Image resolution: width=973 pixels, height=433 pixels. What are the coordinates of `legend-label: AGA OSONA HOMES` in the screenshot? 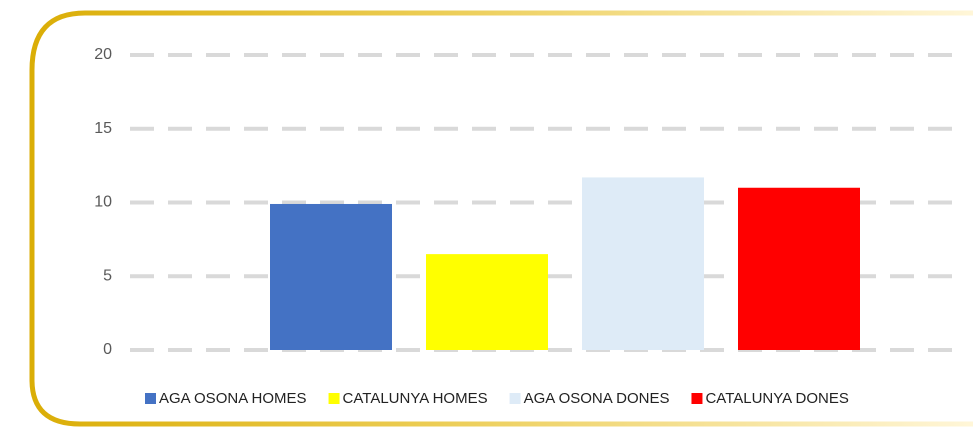 It's located at (233, 398).